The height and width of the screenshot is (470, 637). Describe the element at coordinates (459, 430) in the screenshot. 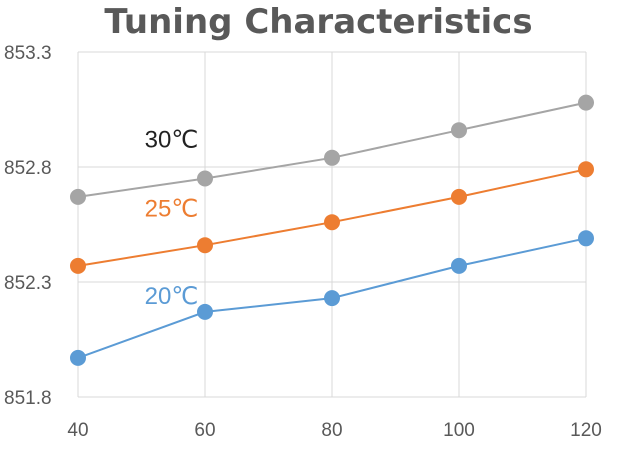

I see `x-tick-label: 100` at that location.